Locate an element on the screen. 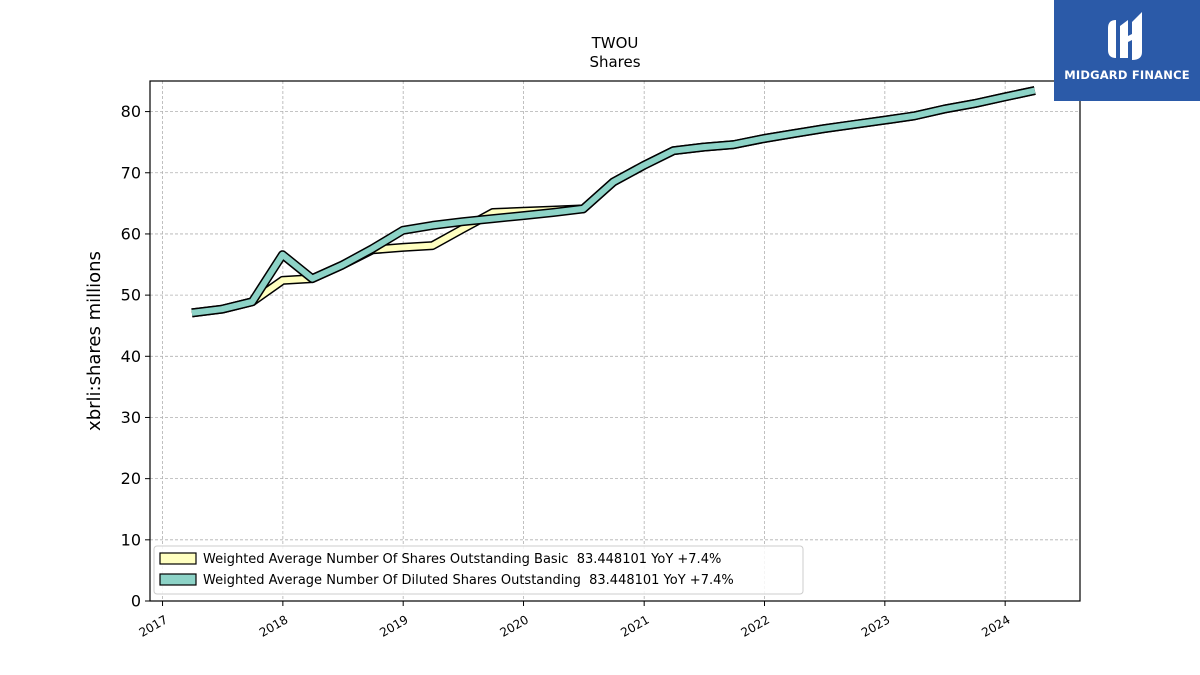 This screenshot has height=675, width=1200. y-tick-label: 80 is located at coordinates (131, 111).